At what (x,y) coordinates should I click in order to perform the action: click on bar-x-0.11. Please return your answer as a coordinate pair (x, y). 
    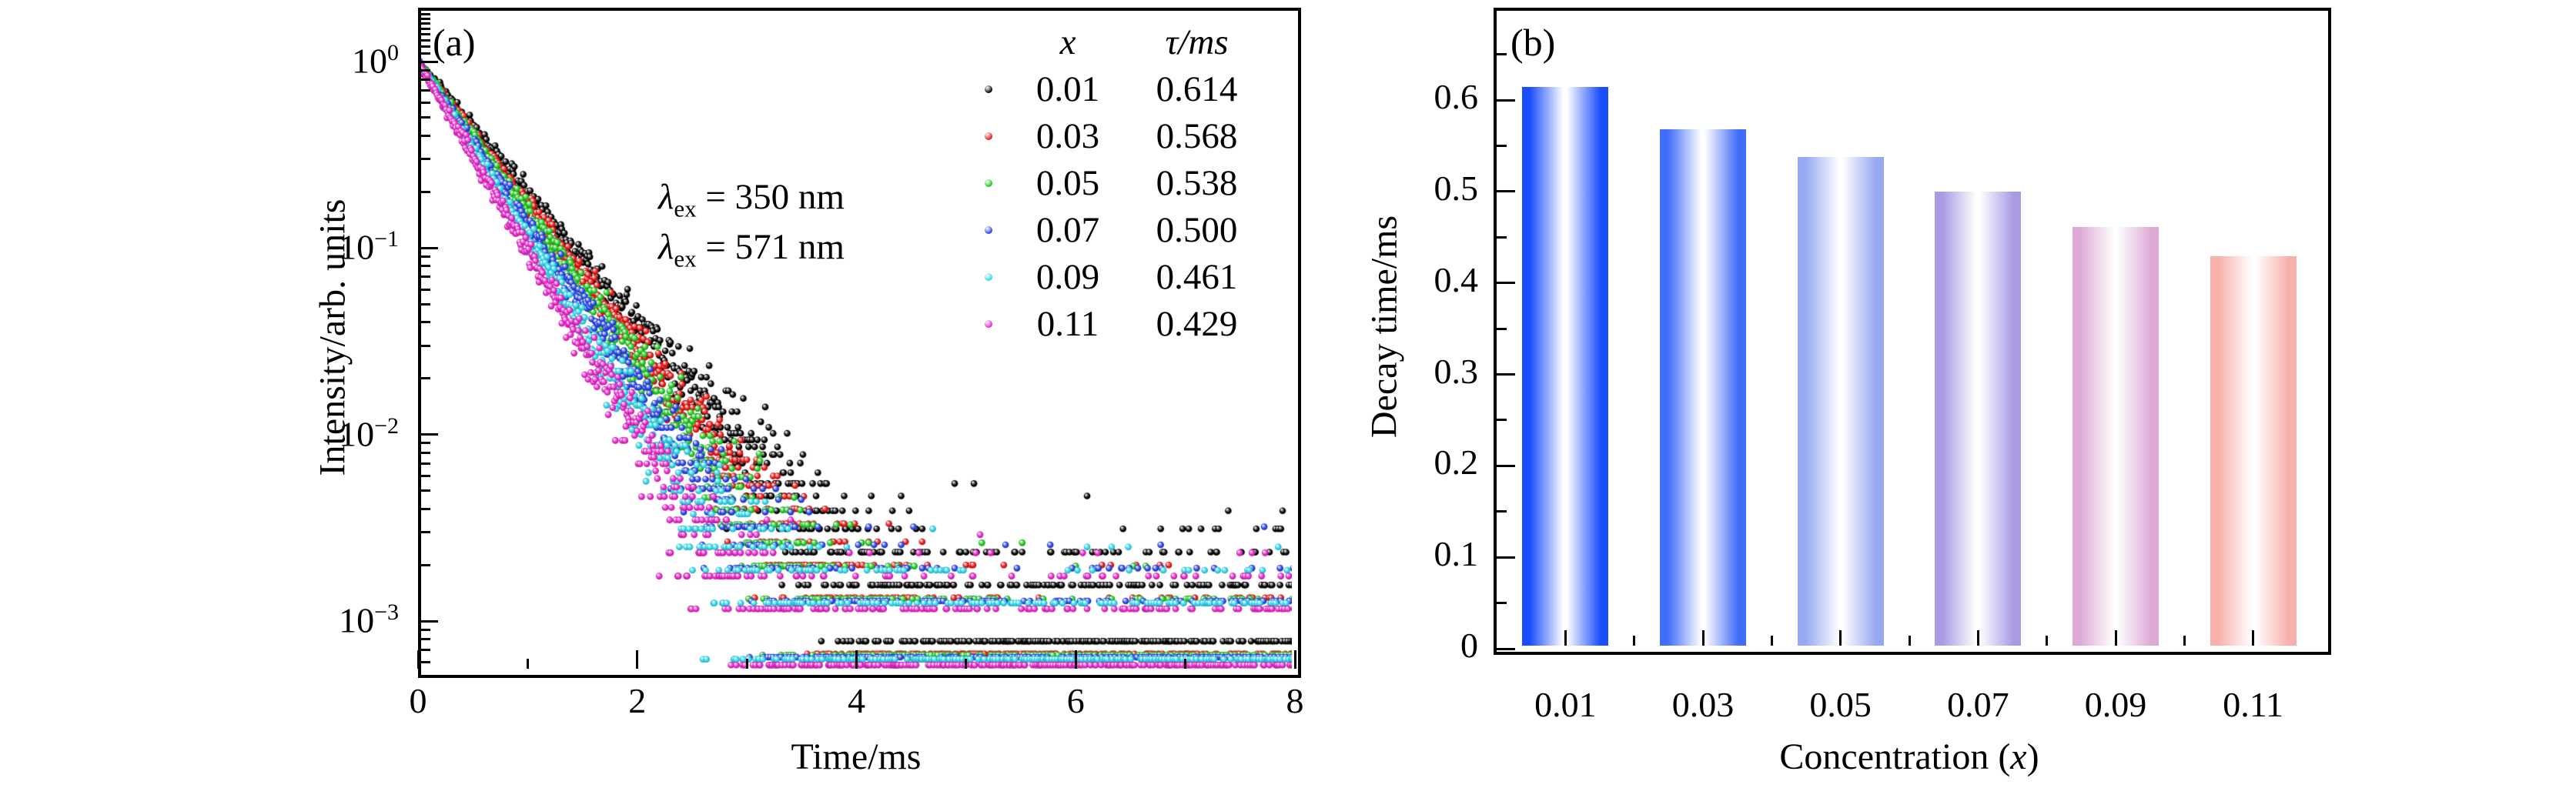
    Looking at the image, I should click on (2253, 451).